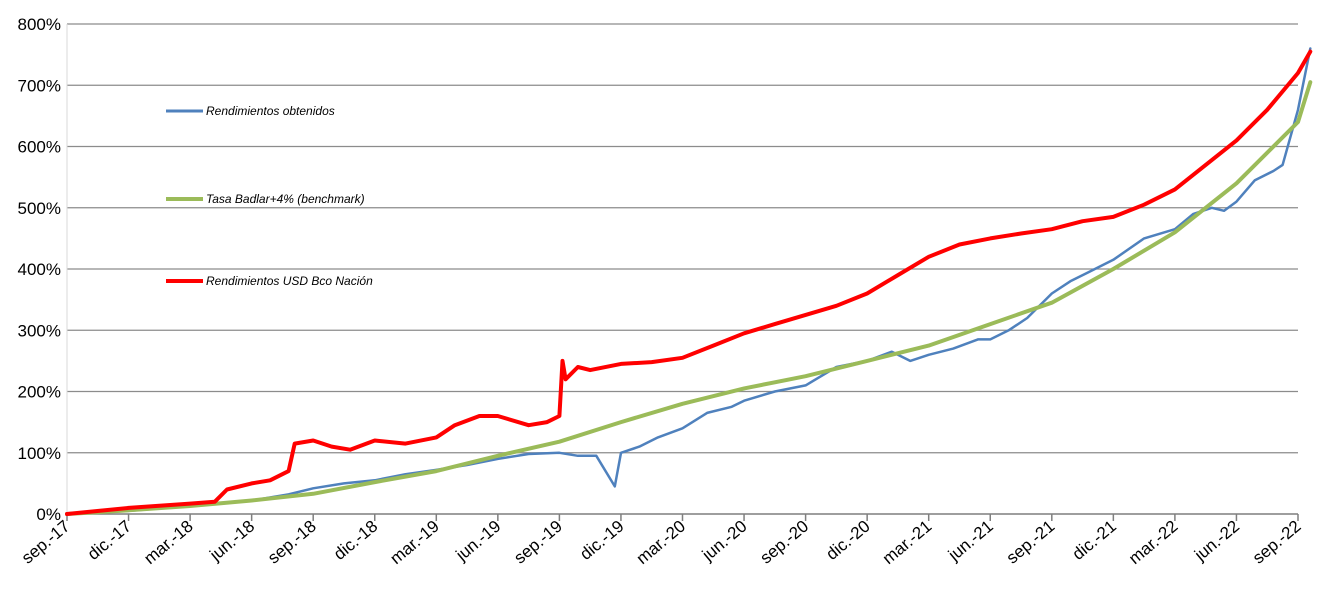 The height and width of the screenshot is (609, 1317). I want to click on legend-label-rendimientos-obtenidos: Rendimientos obtenidos, so click(270, 111).